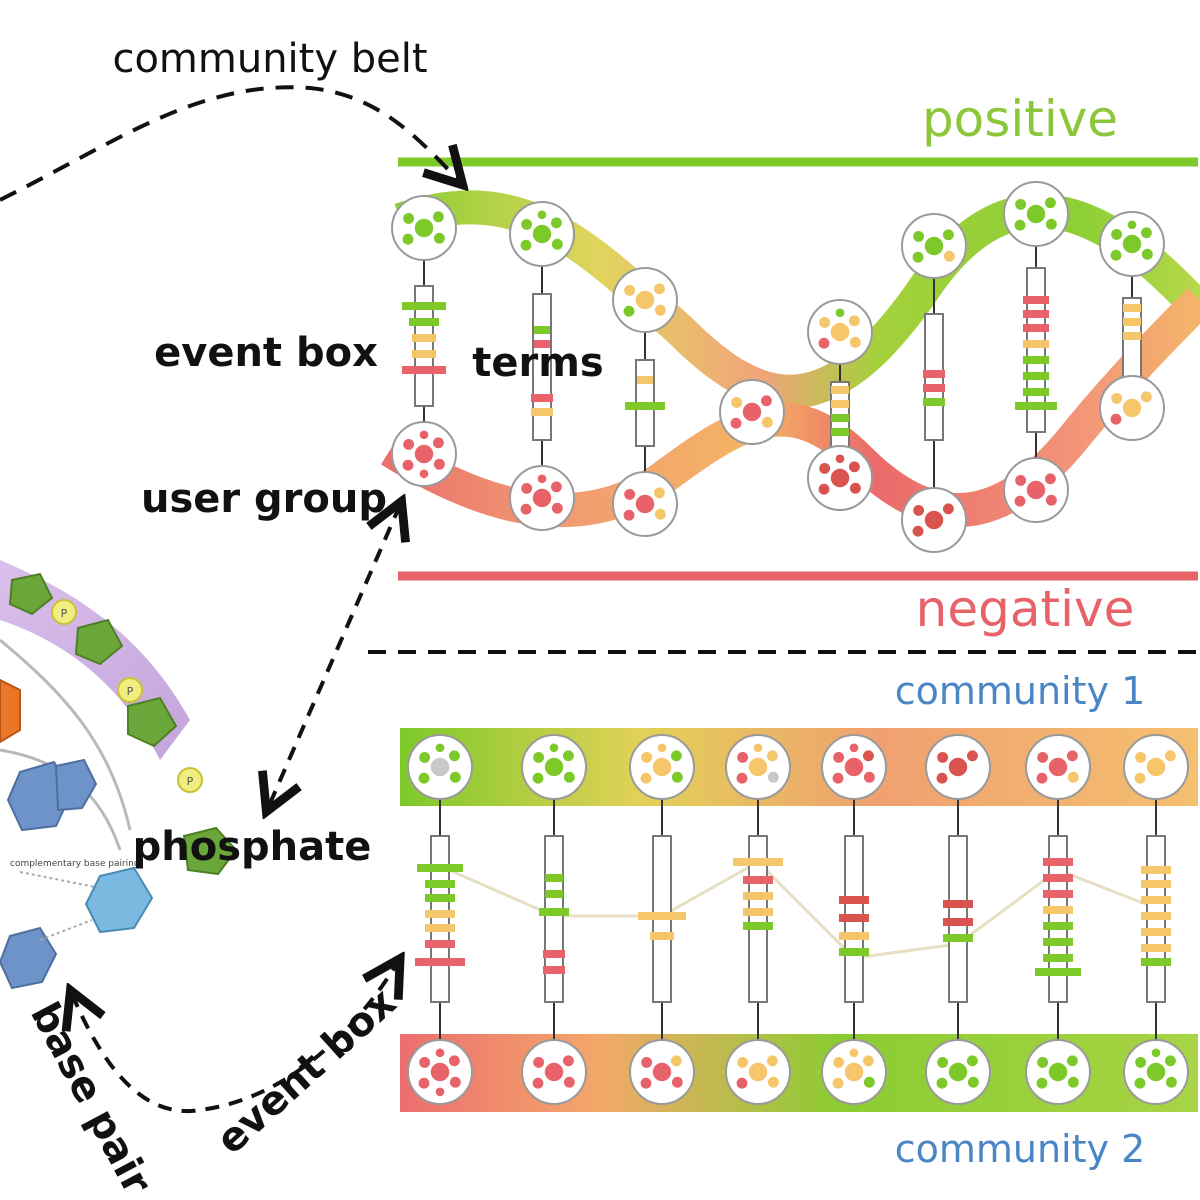 The image size is (1200, 1200). Describe the element at coordinates (90, 1097) in the screenshot. I see `base-pair-label: base pair` at that location.